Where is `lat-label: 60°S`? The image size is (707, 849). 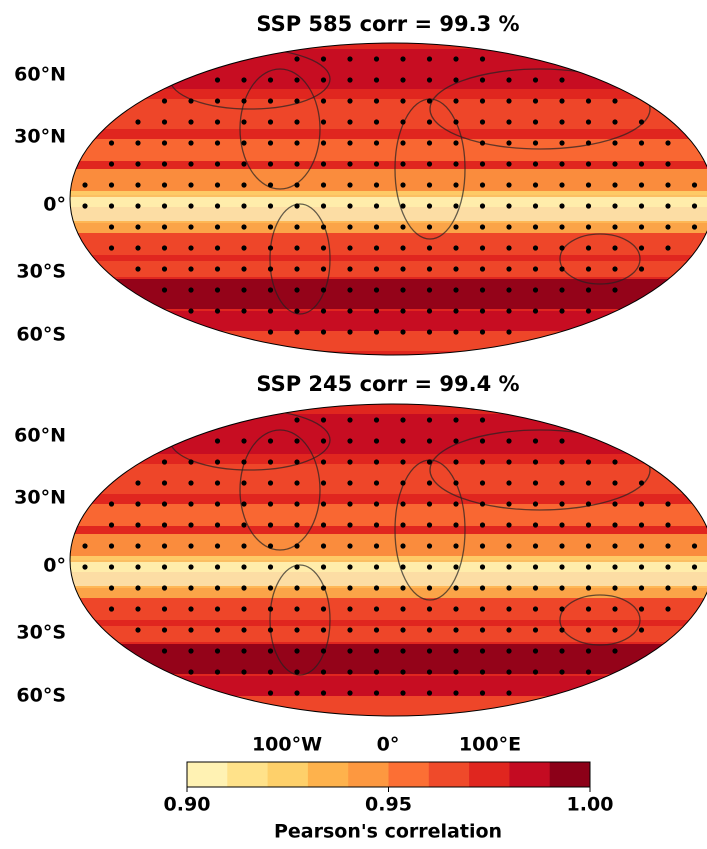
lat-label: 60°S is located at coordinates (41, 696).